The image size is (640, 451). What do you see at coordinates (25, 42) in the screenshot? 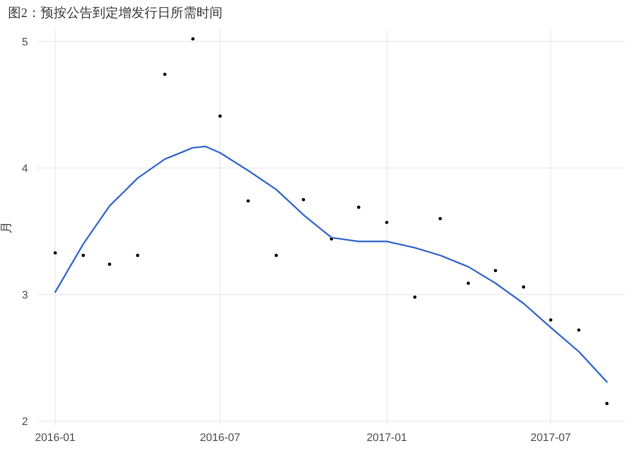
I see `y-tick-label: 5` at bounding box center [25, 42].